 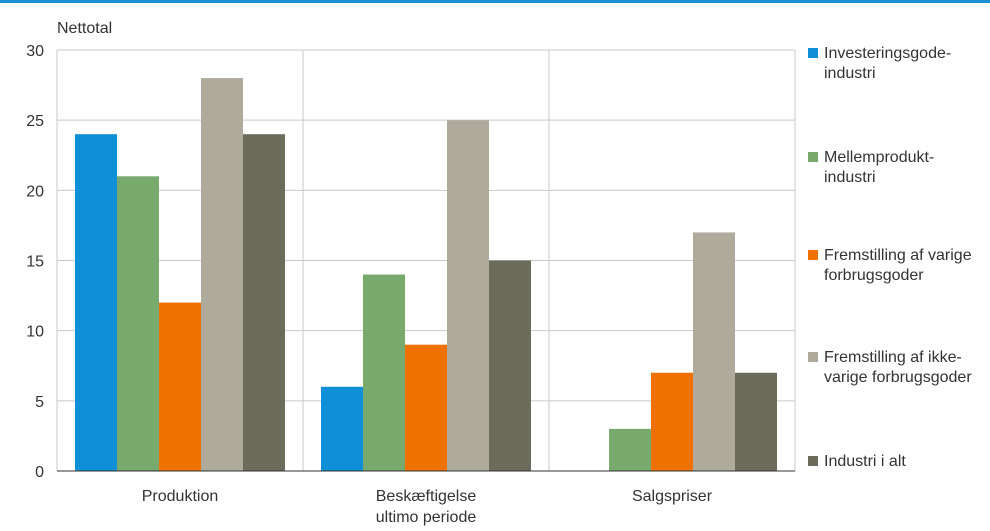 I want to click on legend-item: Fremstilling af varige forbrugsgoder, so click(x=899, y=266).